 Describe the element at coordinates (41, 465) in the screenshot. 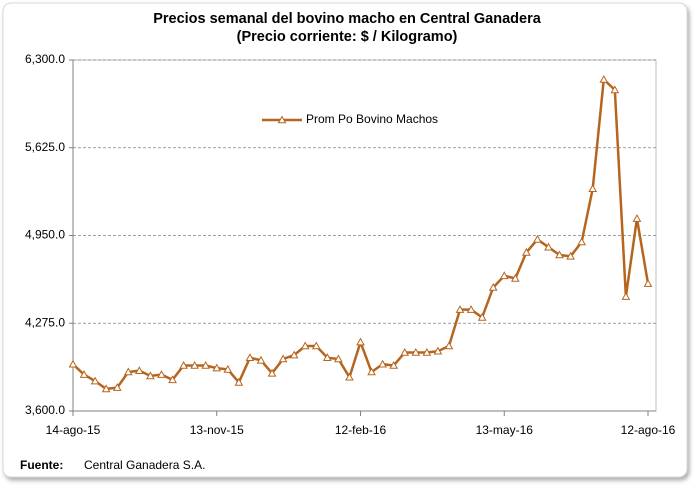

I see `source-label: Fuente:` at that location.